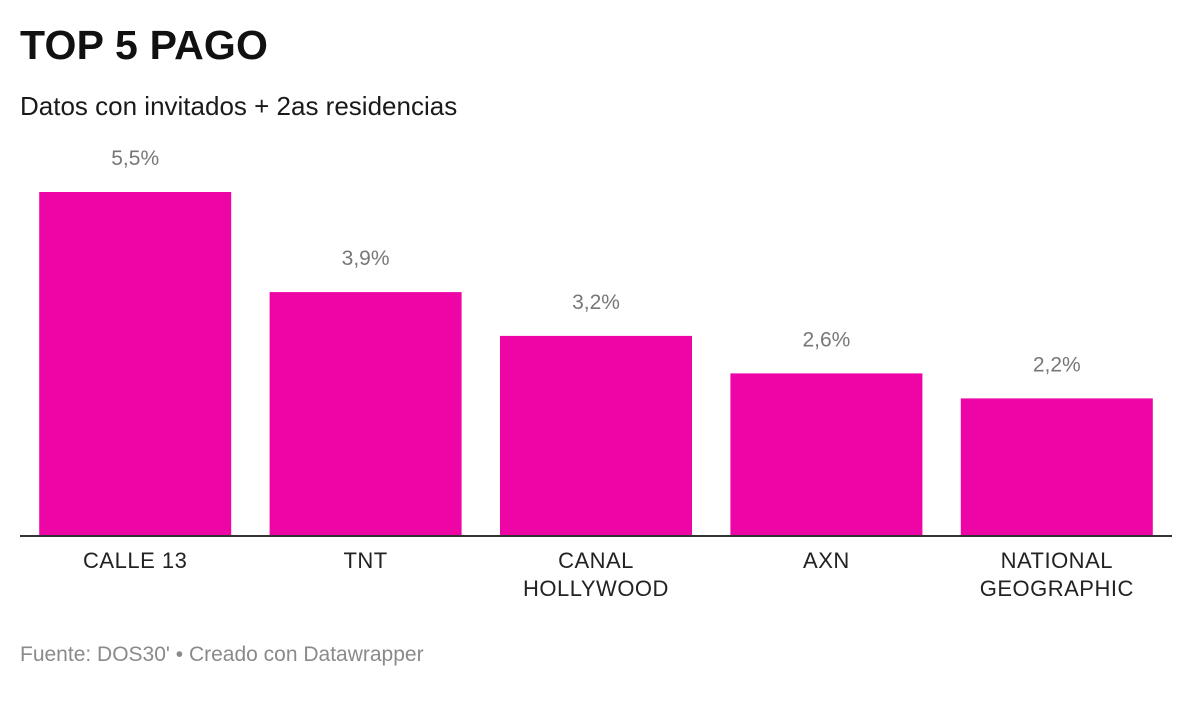  What do you see at coordinates (135, 158) in the screenshot?
I see `bar-value-label: 5,5%` at bounding box center [135, 158].